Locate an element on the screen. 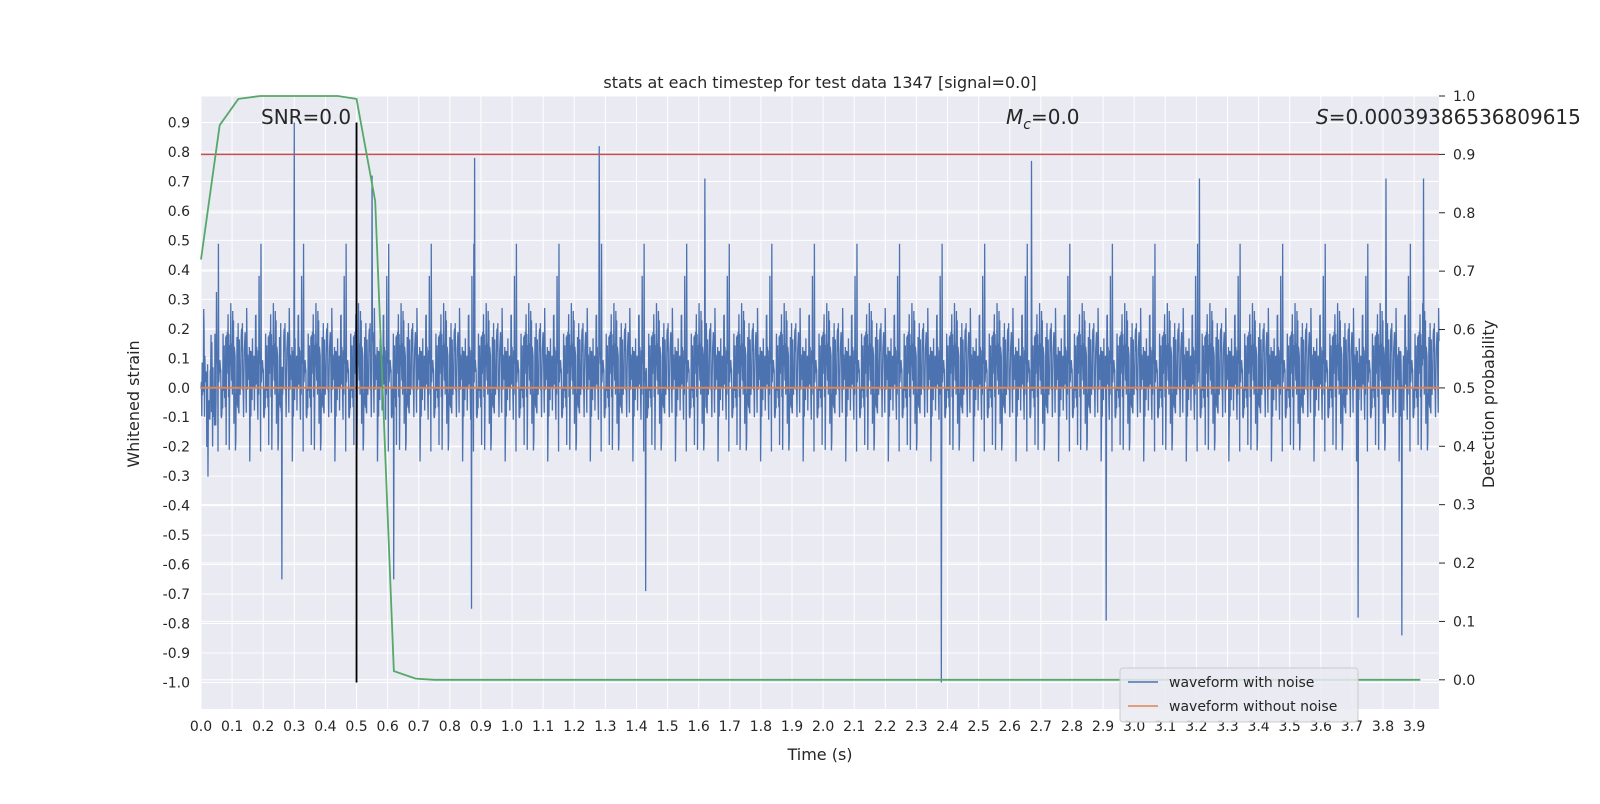 This screenshot has height=804, width=1600. y-tick-label: 0.7 is located at coordinates (179, 182).